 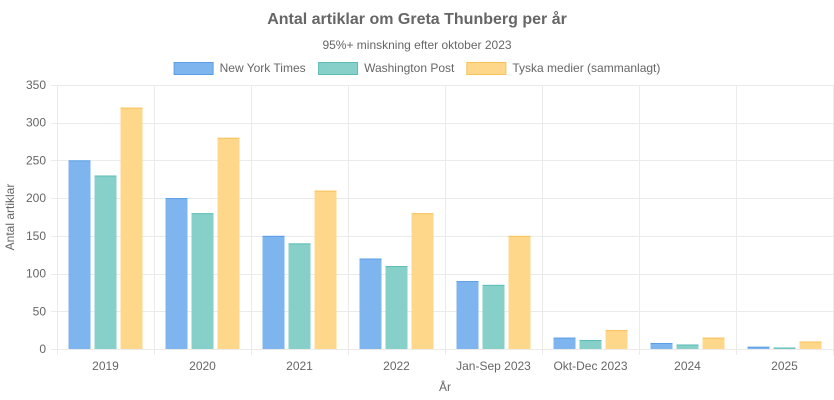 What do you see at coordinates (586, 68) in the screenshot?
I see `legend-label: Tyska medier (sammanlagt)` at bounding box center [586, 68].